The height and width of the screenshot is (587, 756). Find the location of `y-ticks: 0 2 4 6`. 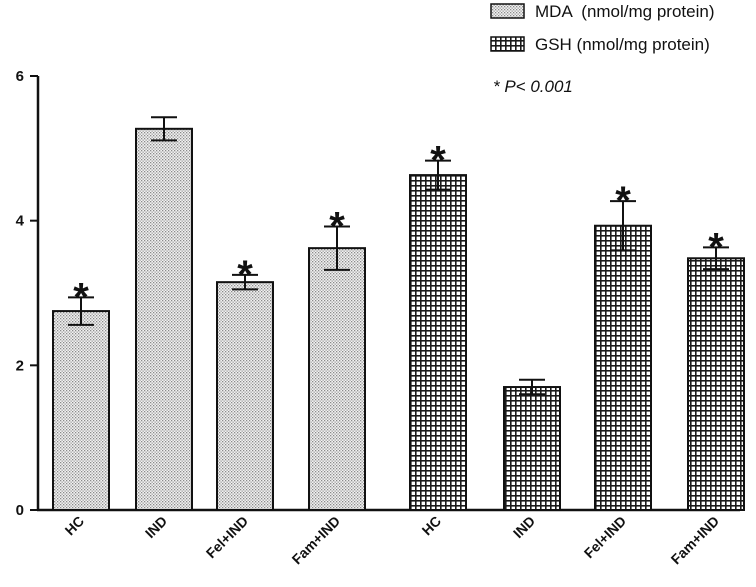

y-ticks: 0 2 4 6 is located at coordinates (27, 293).